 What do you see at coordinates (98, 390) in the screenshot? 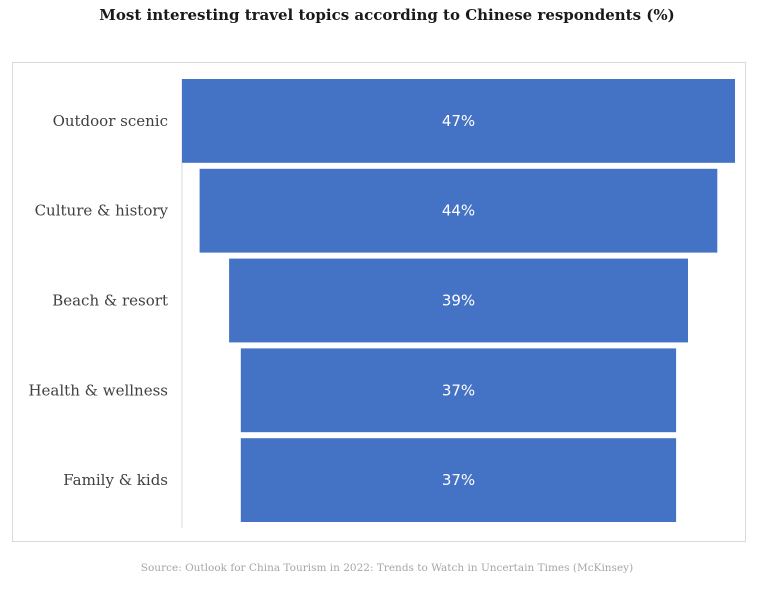
I see `category-label: Health & wellness` at bounding box center [98, 390].